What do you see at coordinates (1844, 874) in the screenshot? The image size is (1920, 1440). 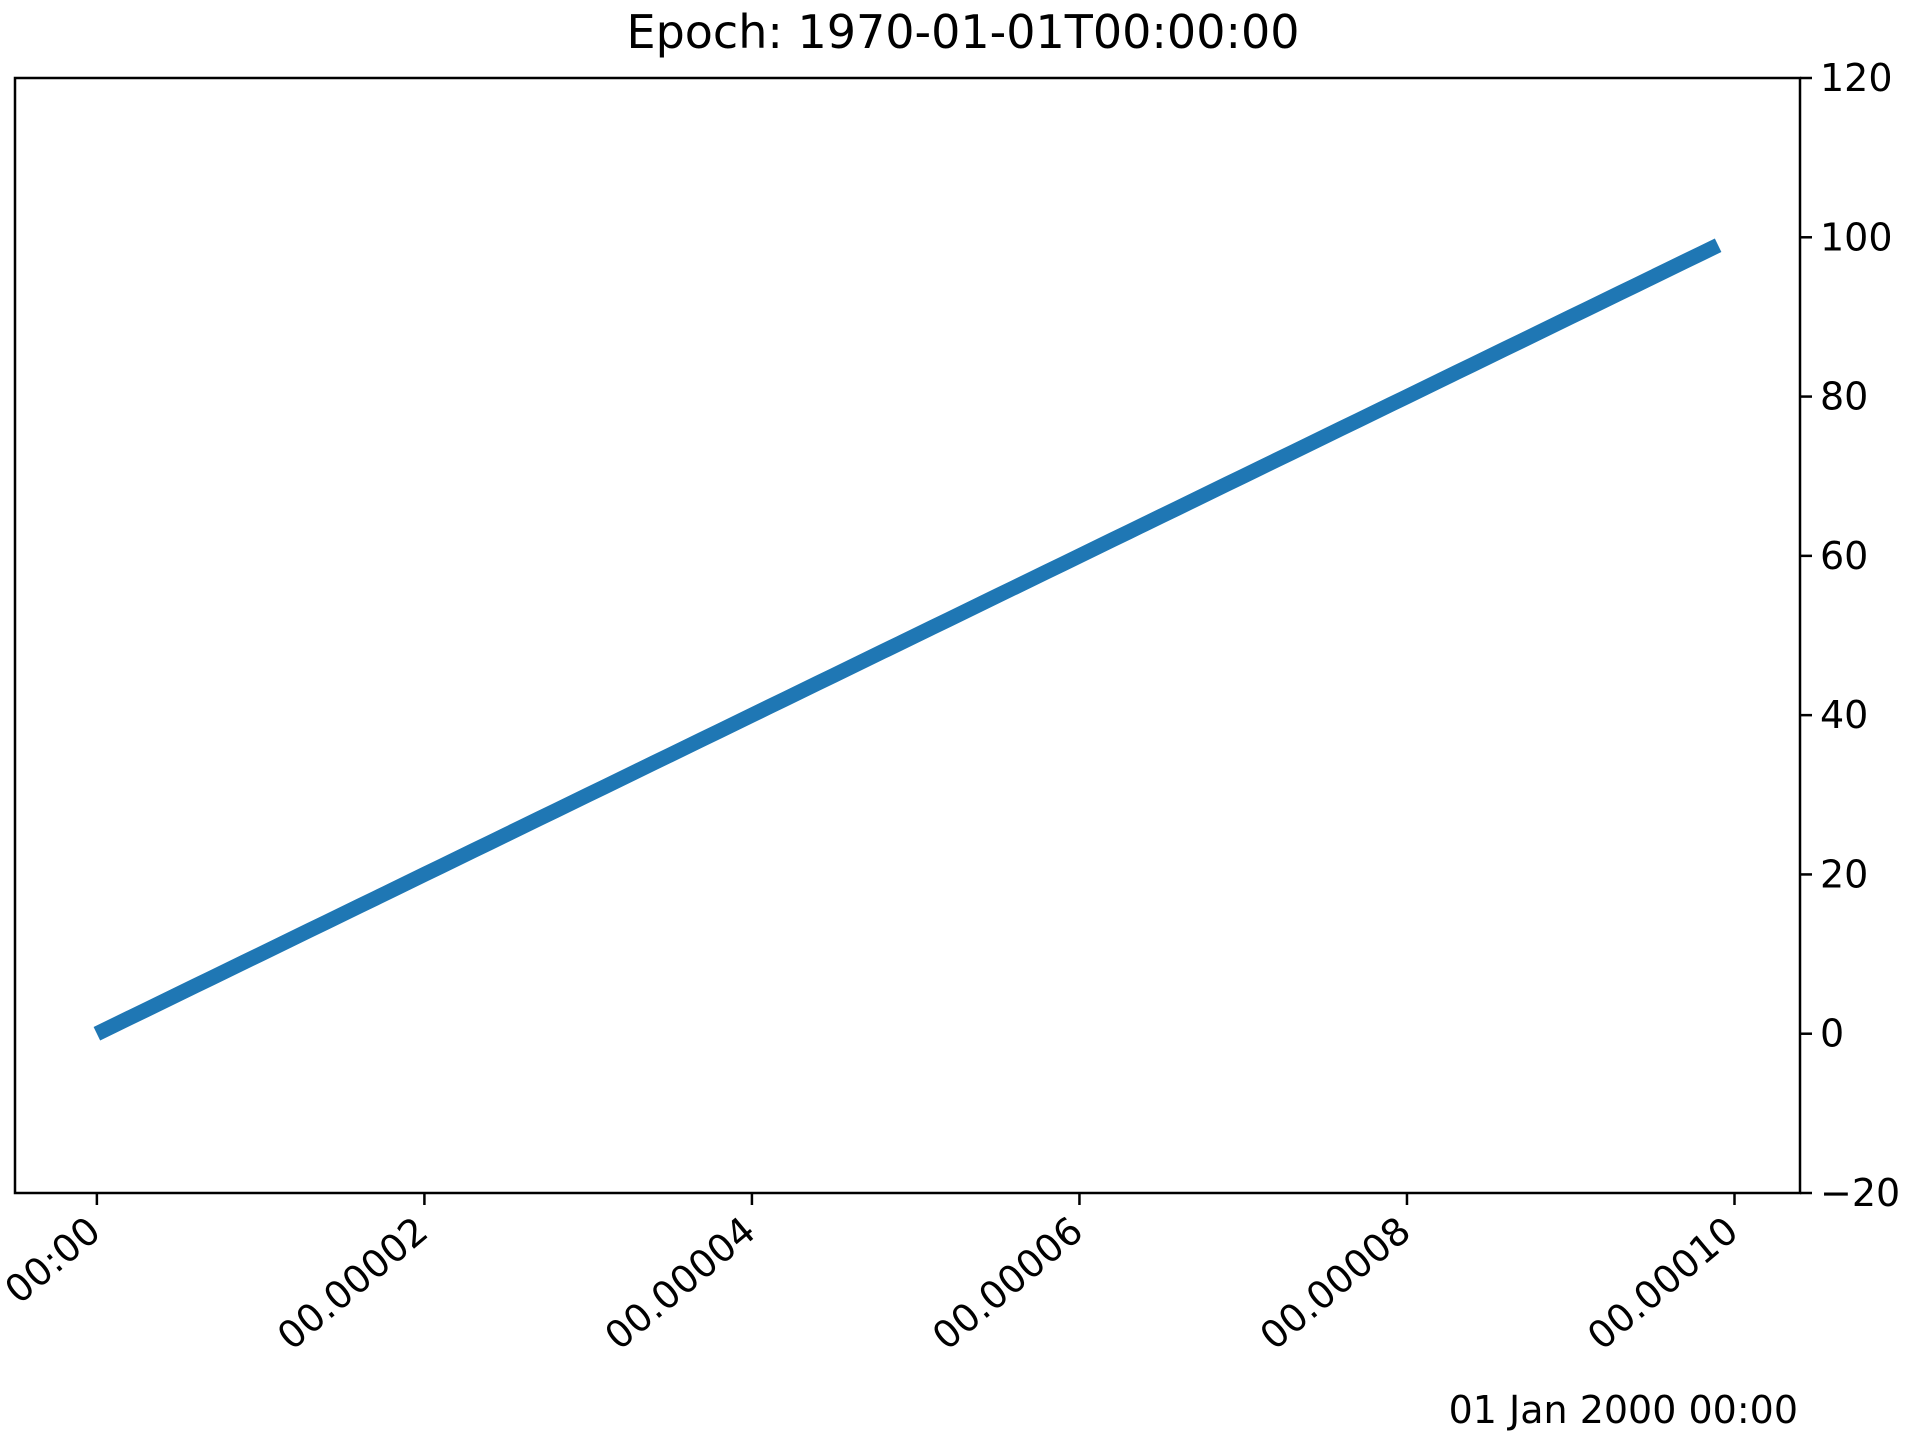 I see `y-tick-label: 20` at bounding box center [1844, 874].